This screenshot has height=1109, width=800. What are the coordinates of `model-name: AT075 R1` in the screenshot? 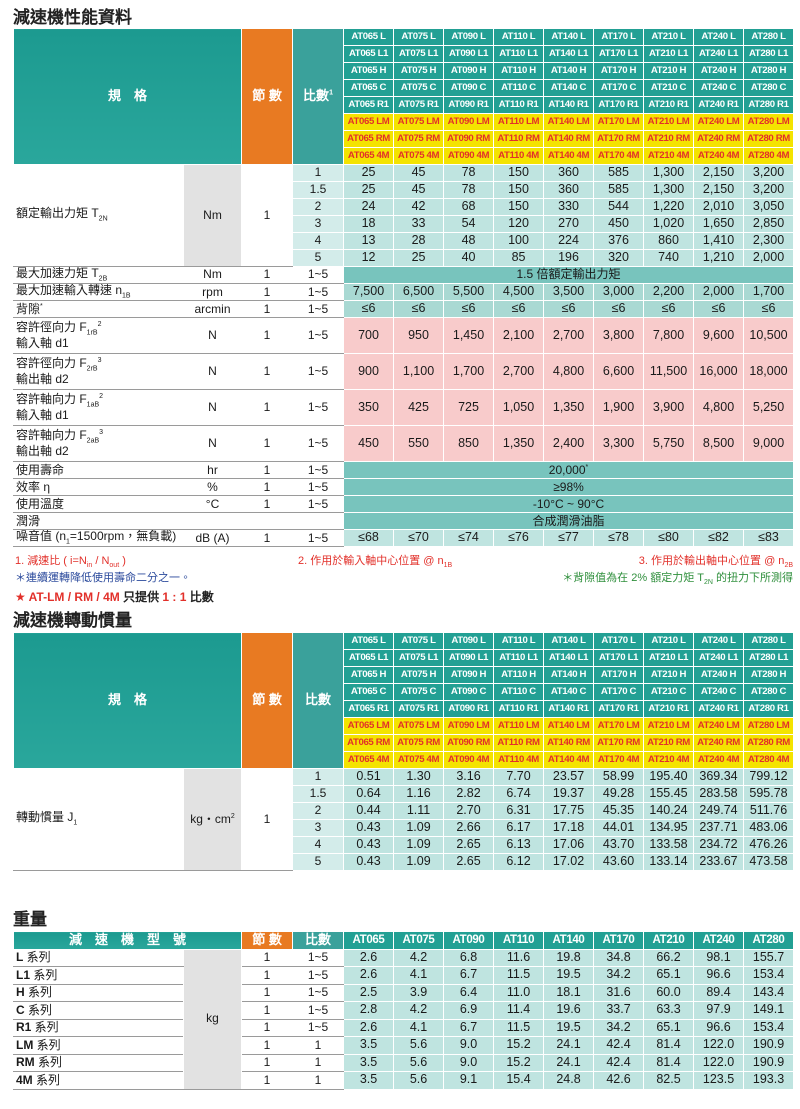 It's located at (419, 105).